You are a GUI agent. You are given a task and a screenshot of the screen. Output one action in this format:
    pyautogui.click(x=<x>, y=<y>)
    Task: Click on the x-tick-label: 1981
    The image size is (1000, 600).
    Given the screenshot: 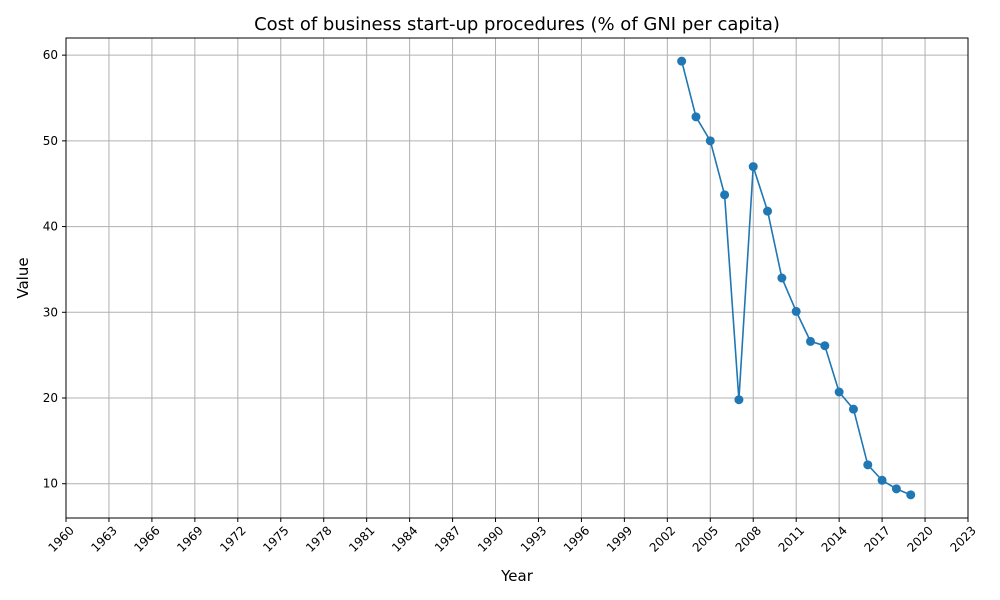 What is the action you would take?
    pyautogui.click(x=361, y=538)
    